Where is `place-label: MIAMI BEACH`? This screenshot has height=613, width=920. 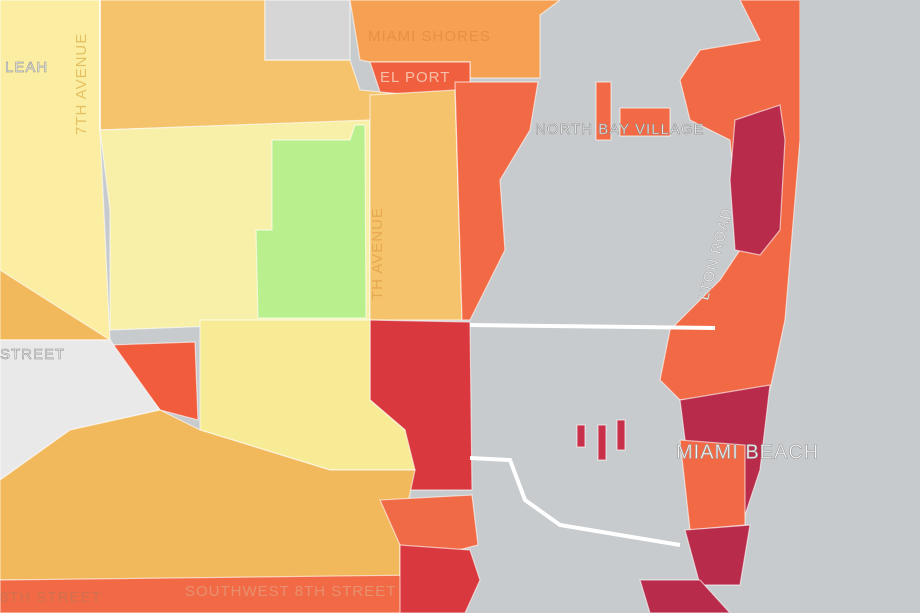 place-label: MIAMI BEACH is located at coordinates (747, 452).